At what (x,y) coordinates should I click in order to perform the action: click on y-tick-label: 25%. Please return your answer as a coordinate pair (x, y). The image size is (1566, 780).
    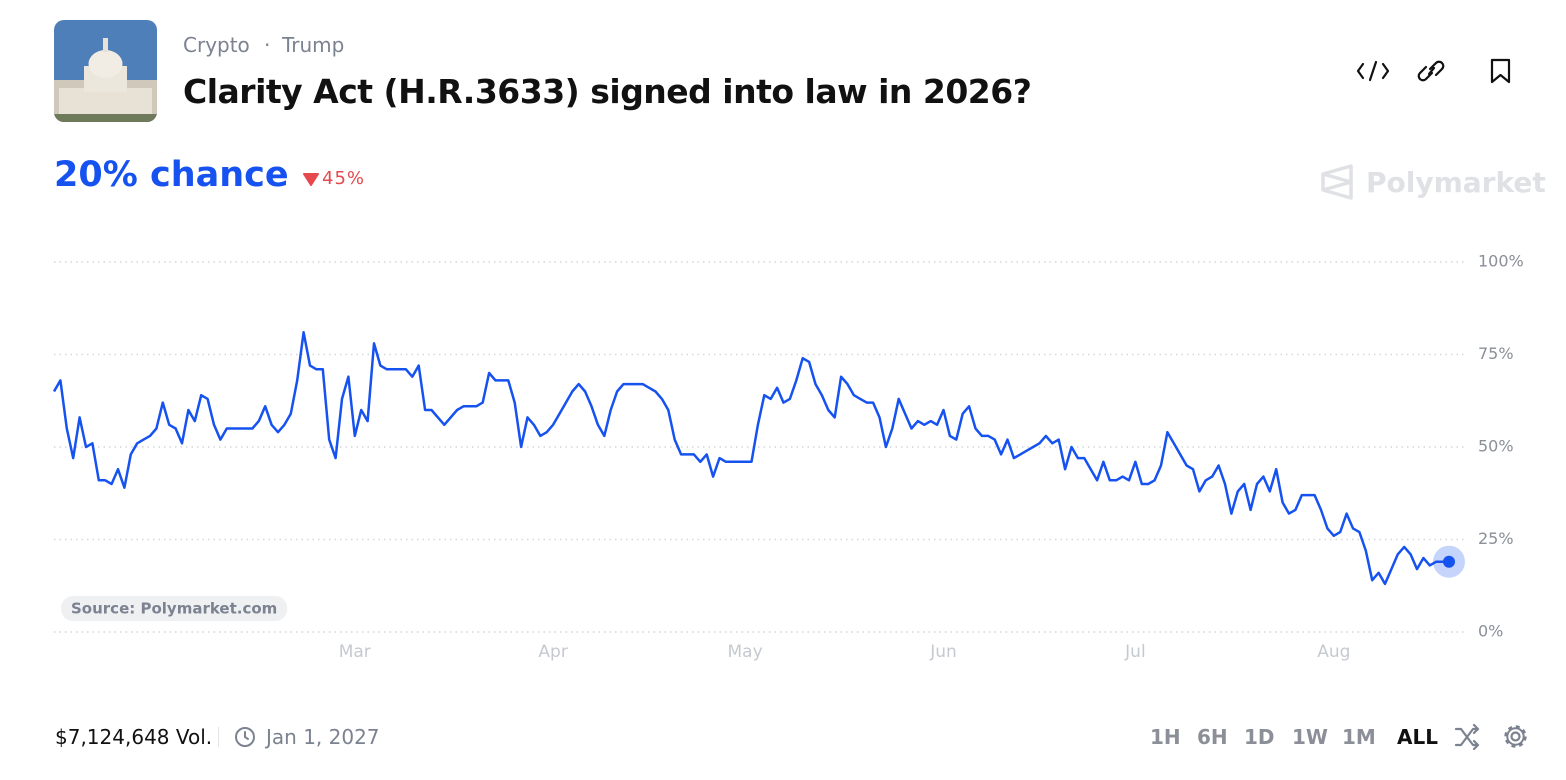
    Looking at the image, I should click on (1496, 538).